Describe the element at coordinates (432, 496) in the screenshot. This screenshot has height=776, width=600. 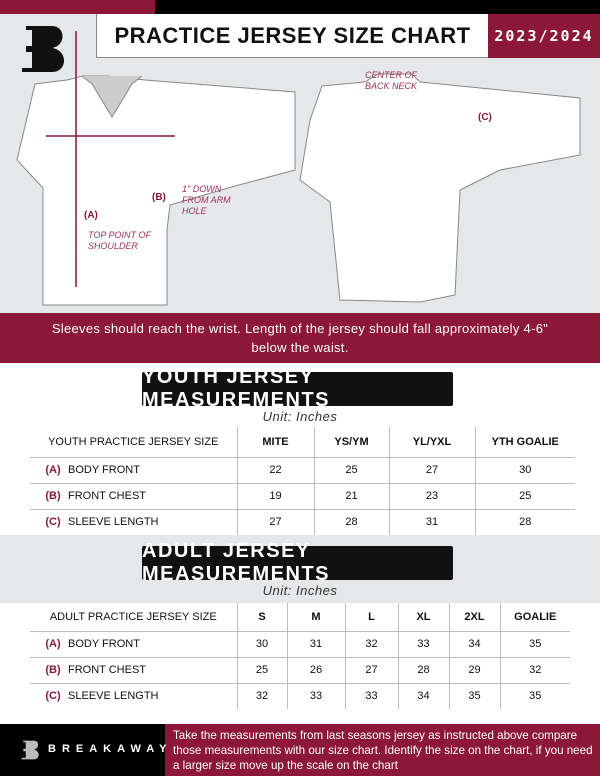
I see `cell: 23` at that location.